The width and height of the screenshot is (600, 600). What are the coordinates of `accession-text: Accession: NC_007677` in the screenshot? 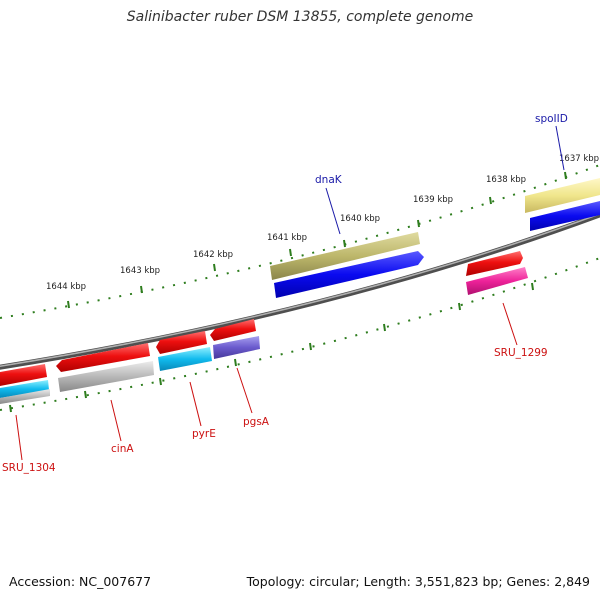 It's located at (80, 581).